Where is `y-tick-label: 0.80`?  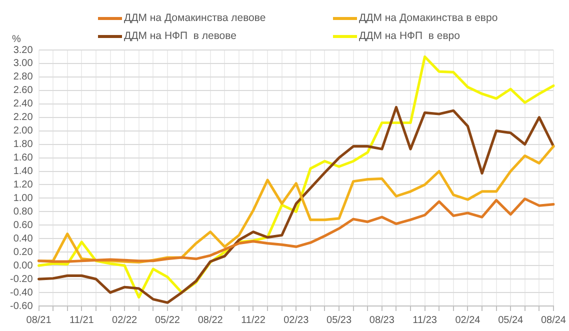 y-tick-label: 0.80 is located at coordinates (23, 212).